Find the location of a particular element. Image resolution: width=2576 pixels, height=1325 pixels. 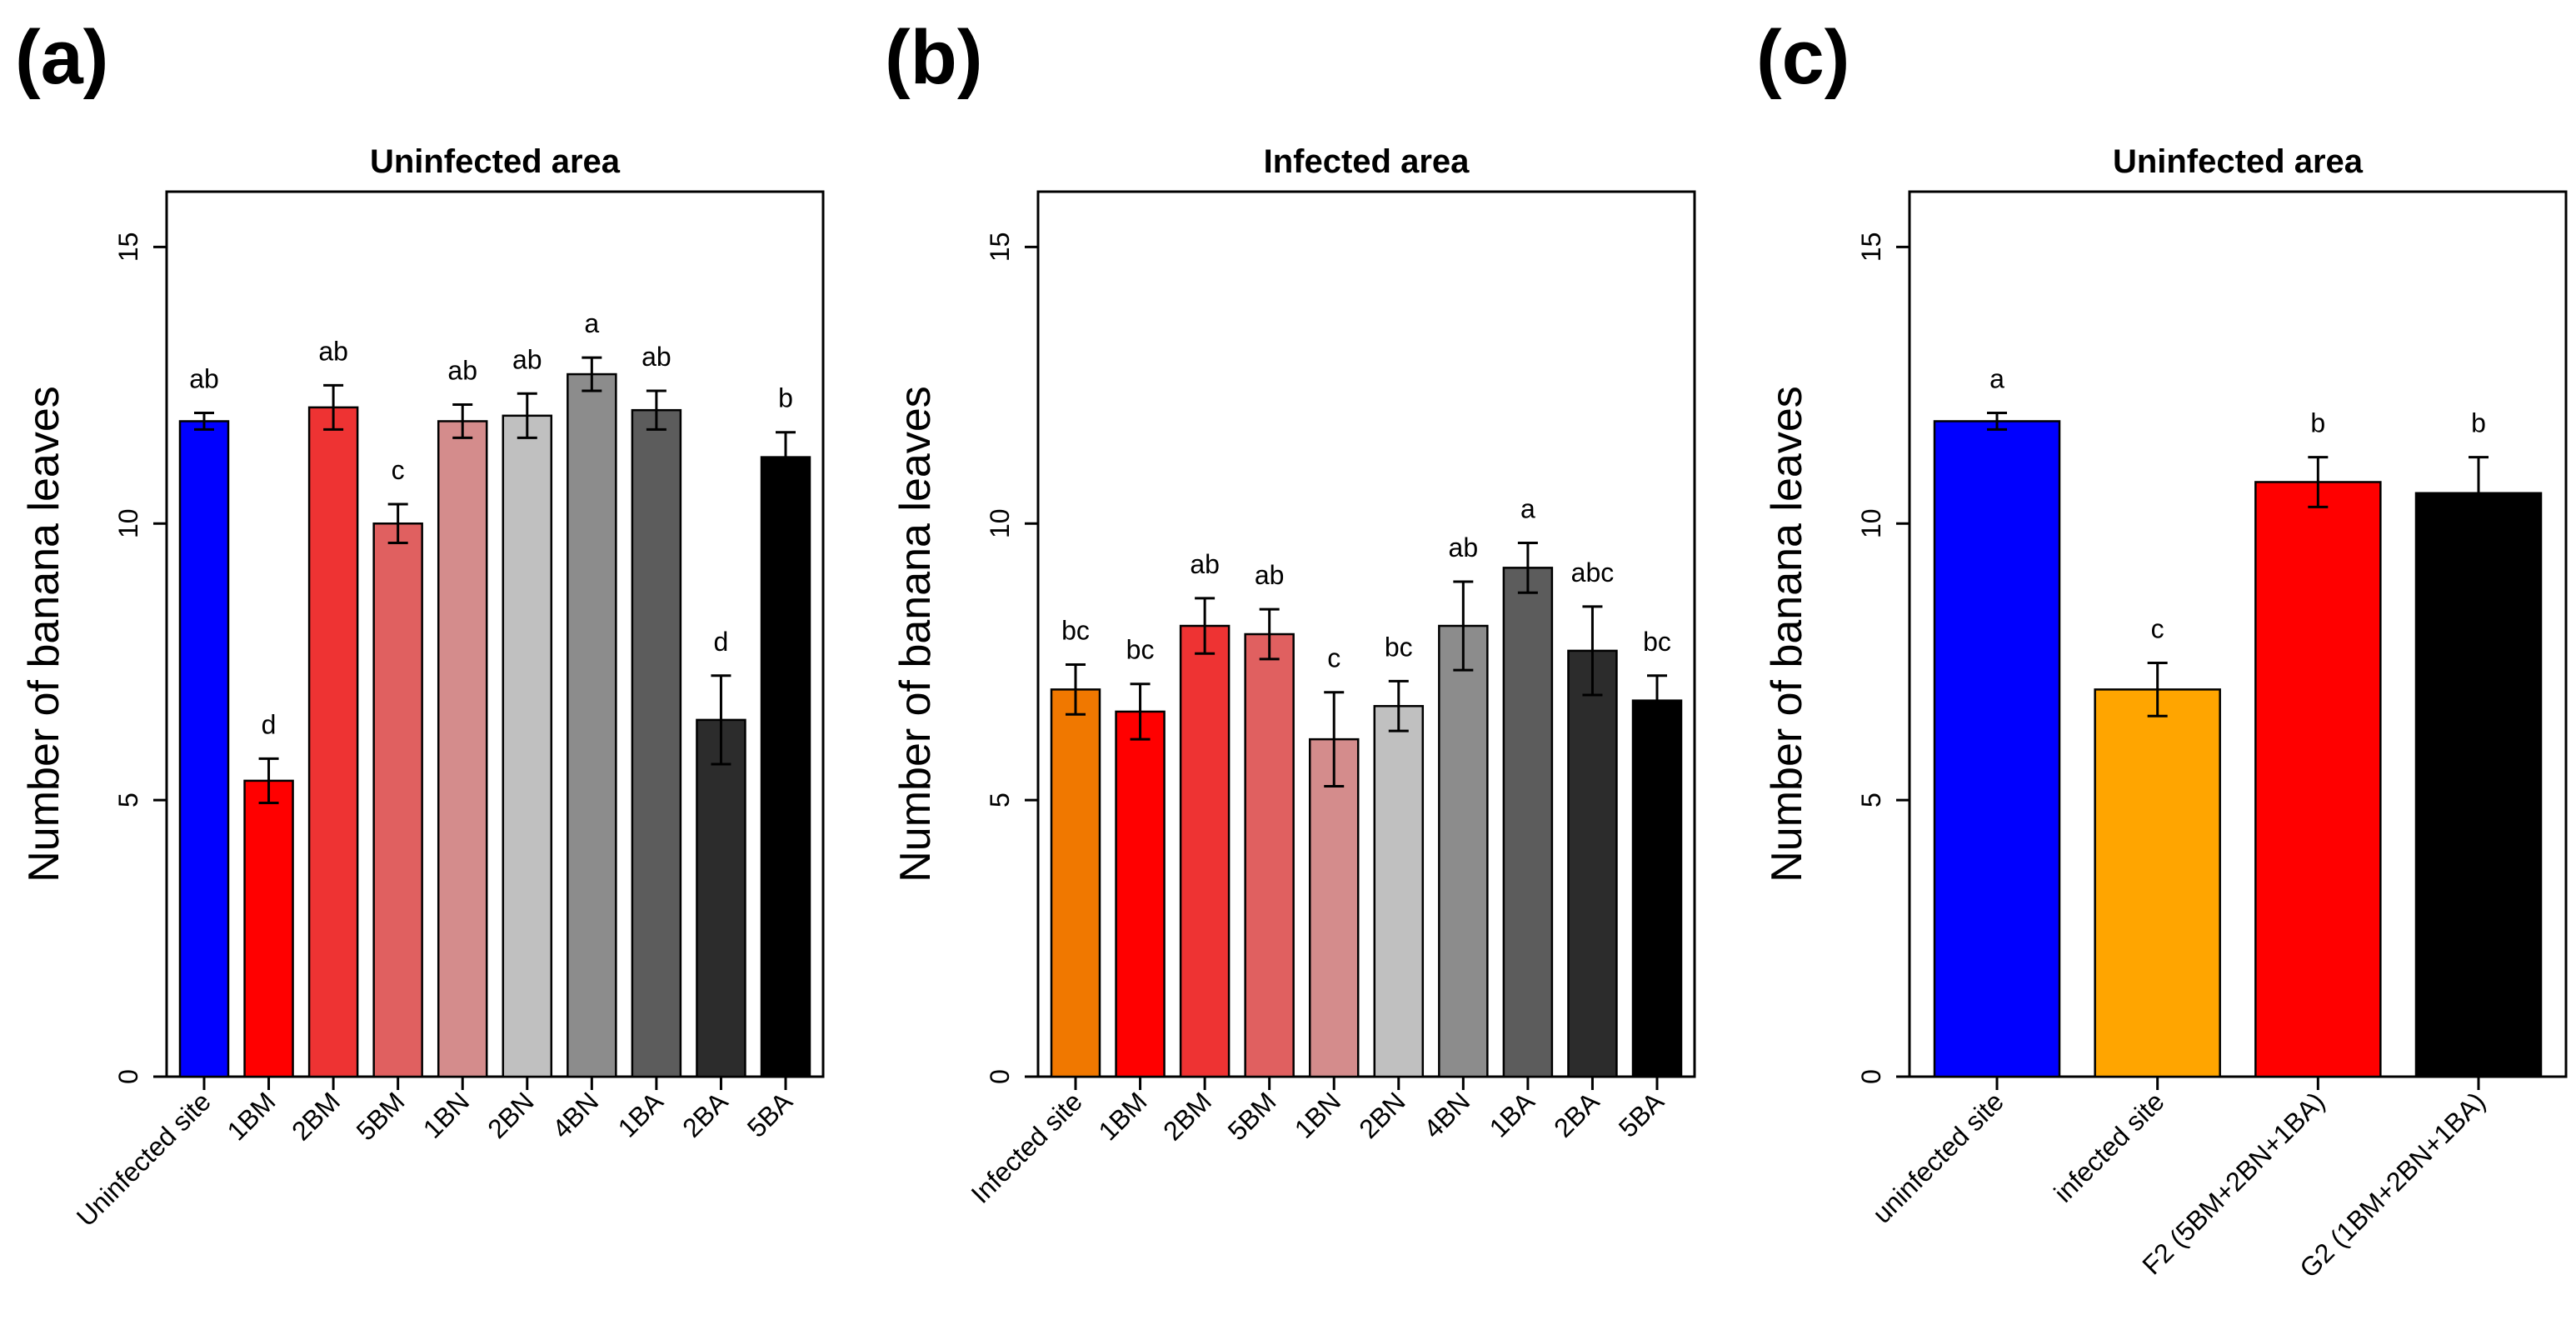

chart-2-ytick-label: 5 is located at coordinates (1871, 800).